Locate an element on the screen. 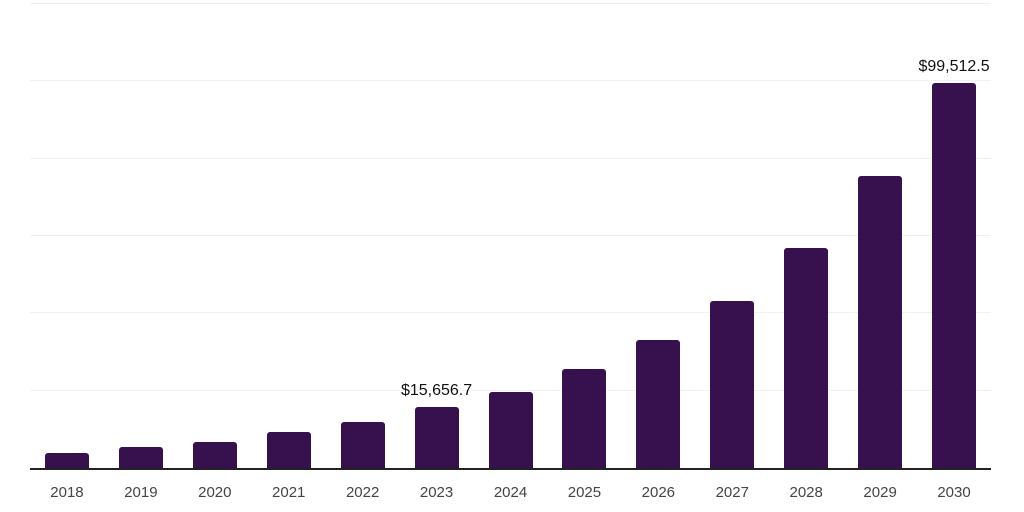 This screenshot has width=1024, height=512. x-axis-line is located at coordinates (510, 469).